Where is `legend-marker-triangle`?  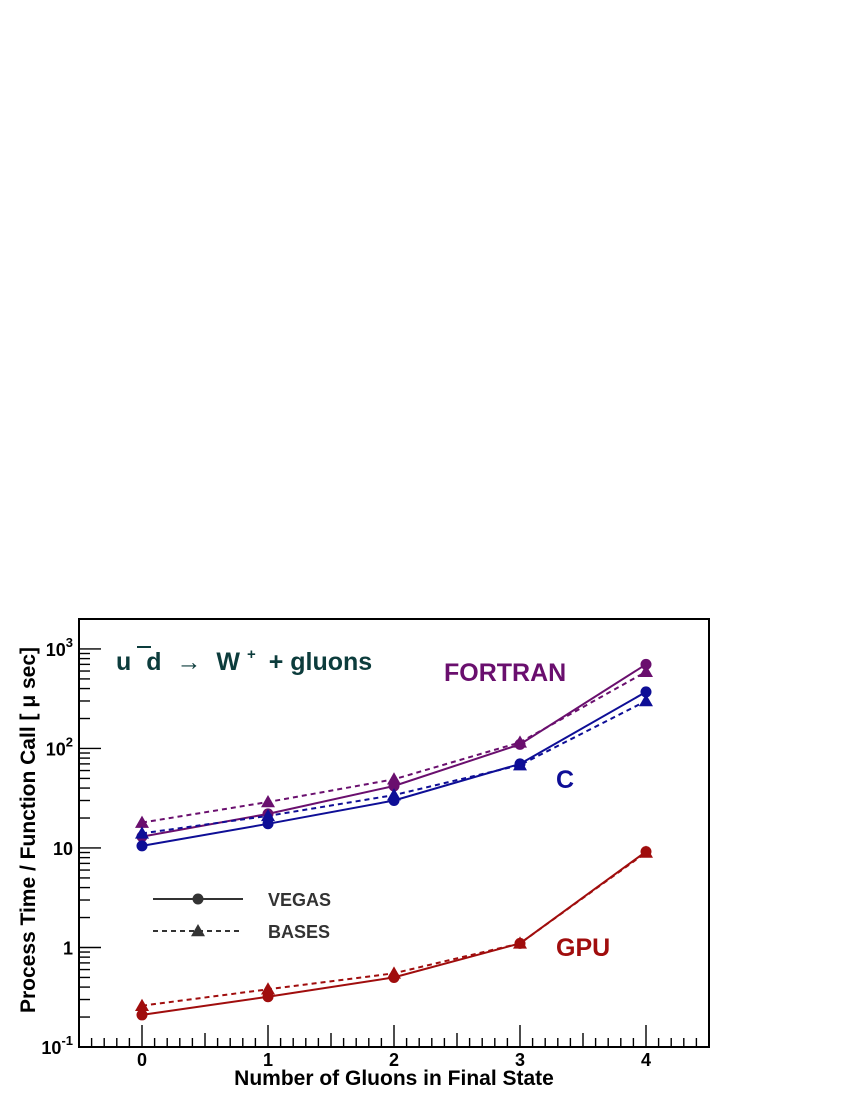
legend-marker-triangle is located at coordinates (198, 930).